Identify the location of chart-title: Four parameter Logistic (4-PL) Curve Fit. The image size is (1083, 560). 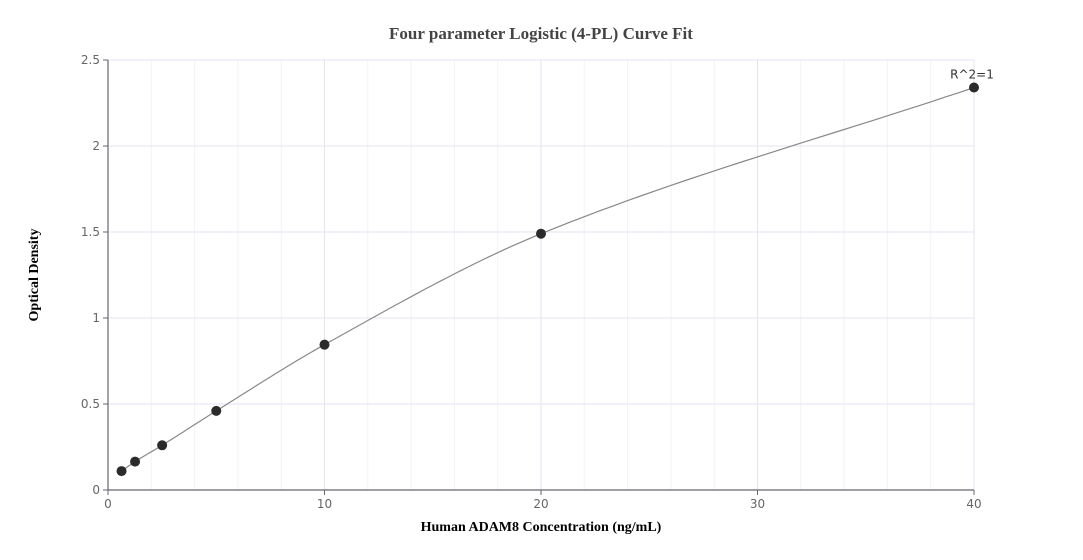
(541, 33).